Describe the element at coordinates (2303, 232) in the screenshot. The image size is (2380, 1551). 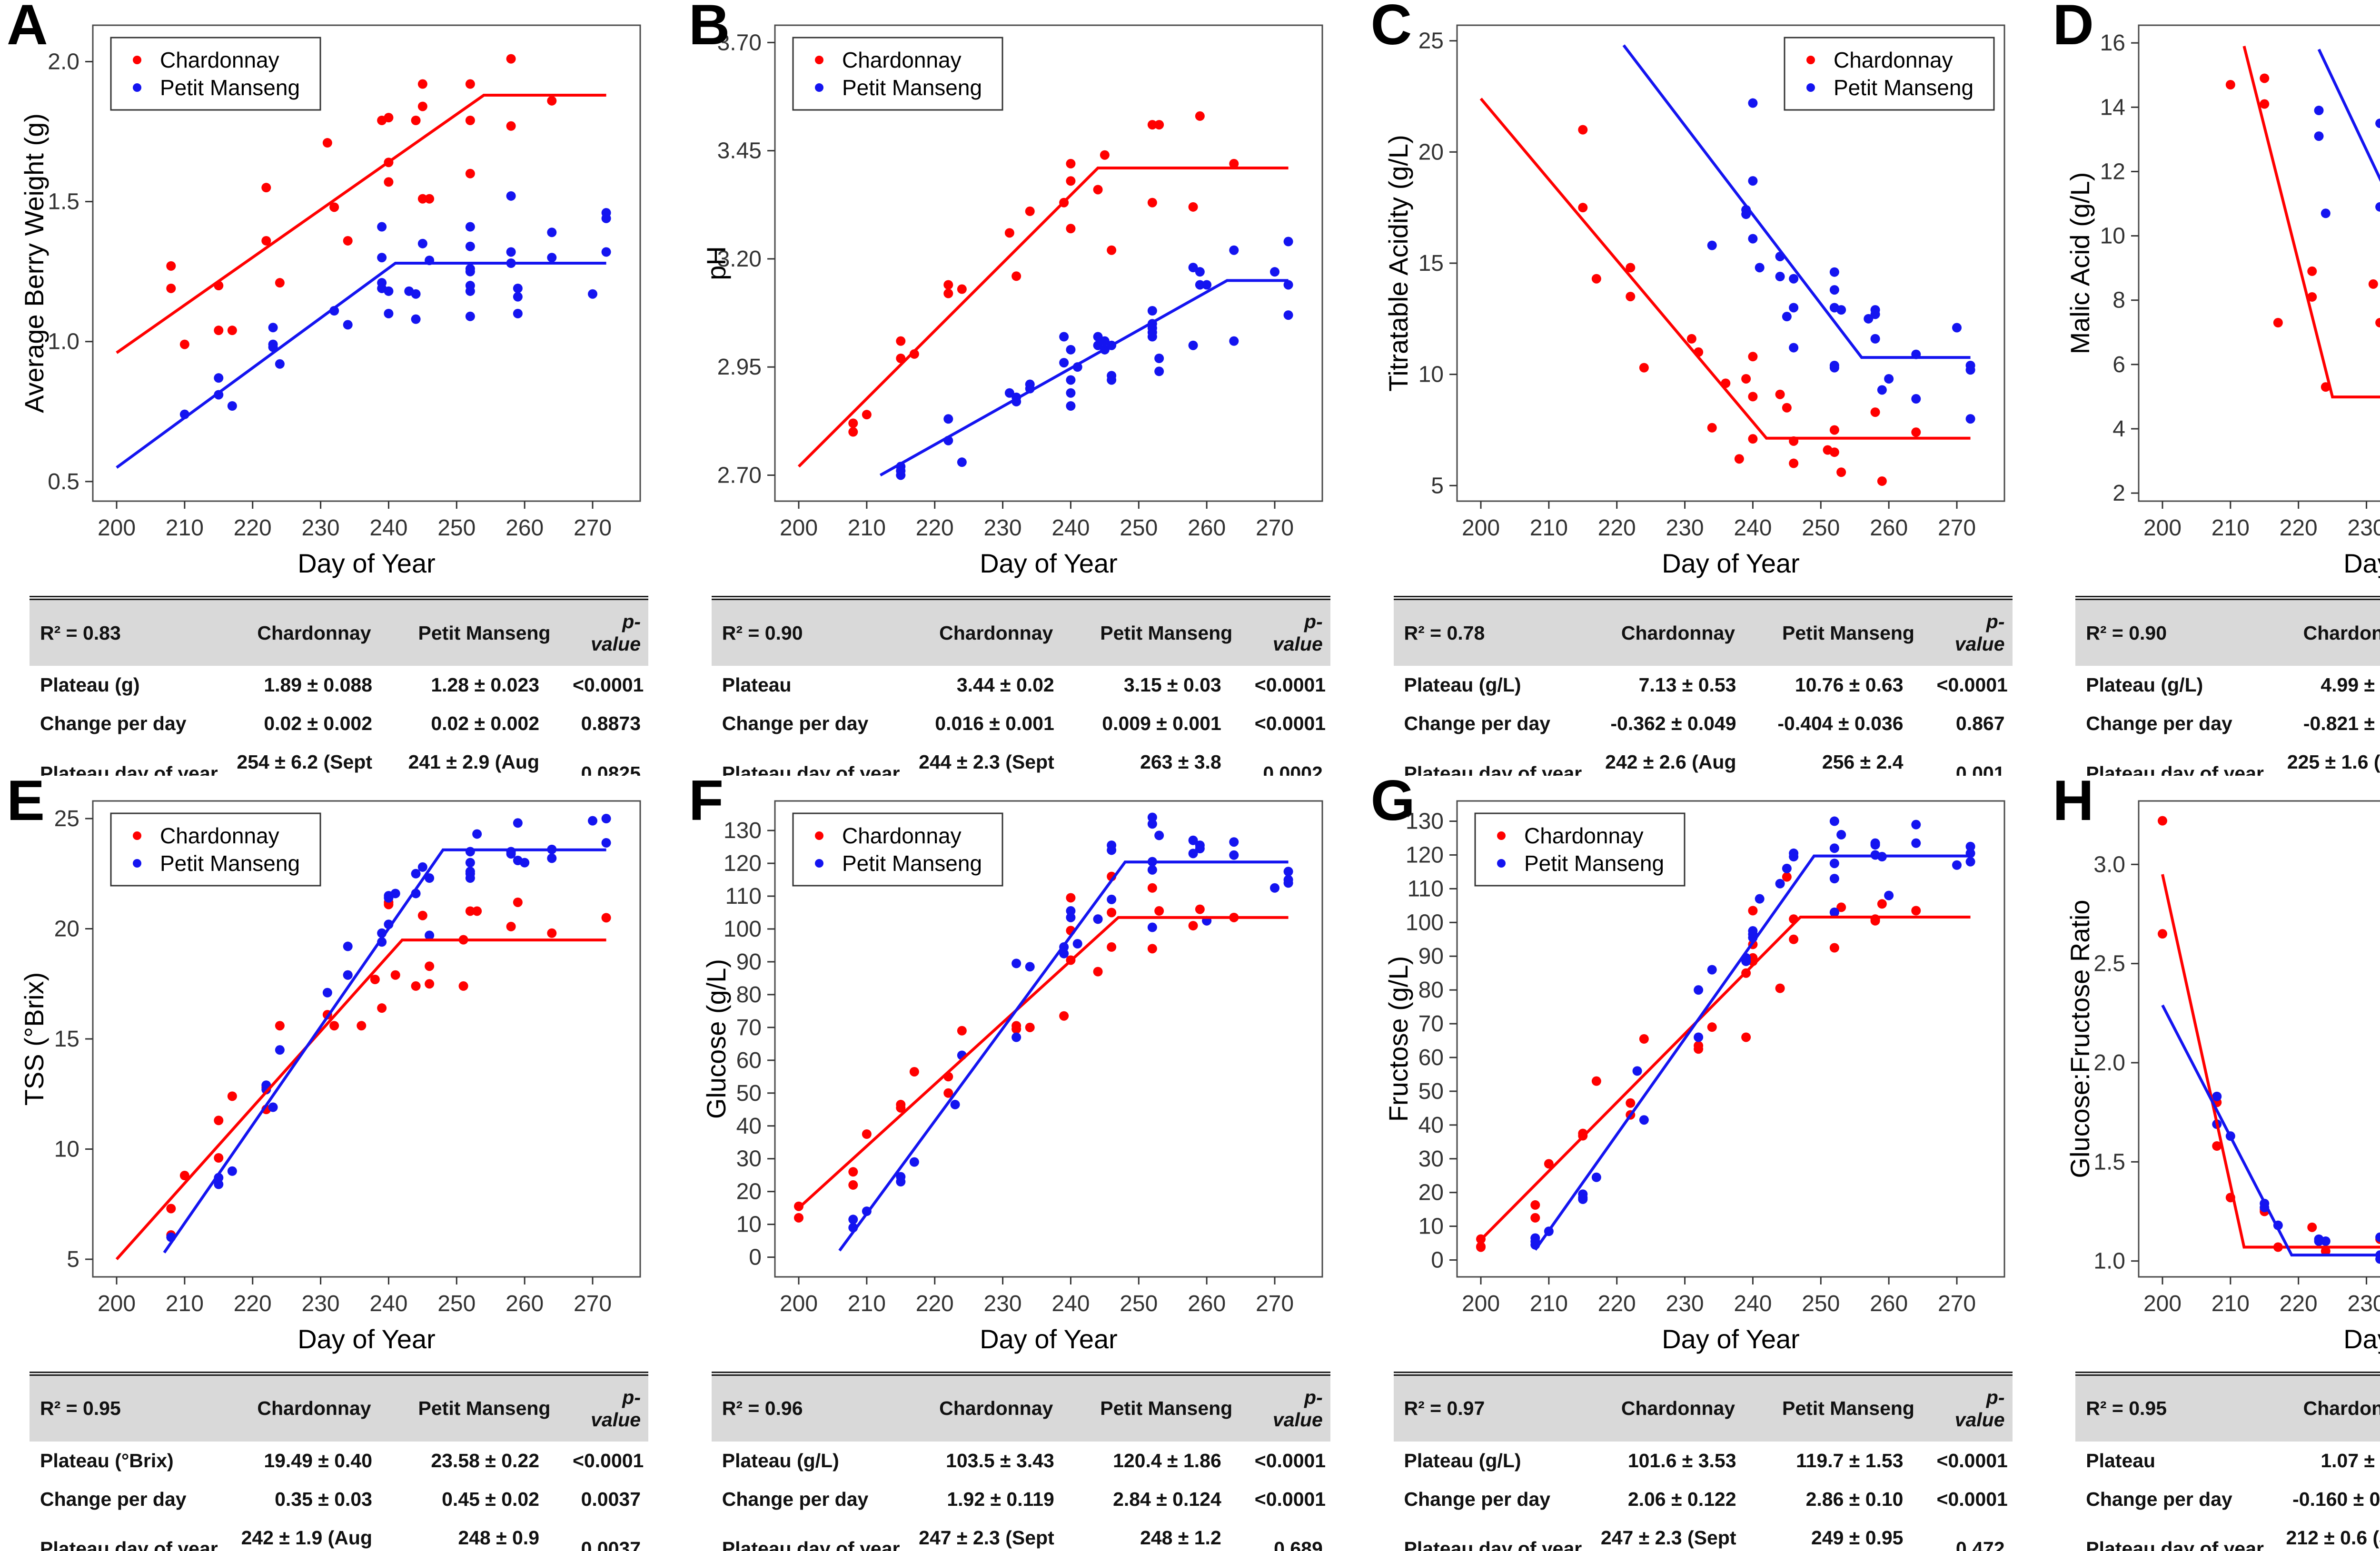
I see `series-points-chardonnay` at that location.